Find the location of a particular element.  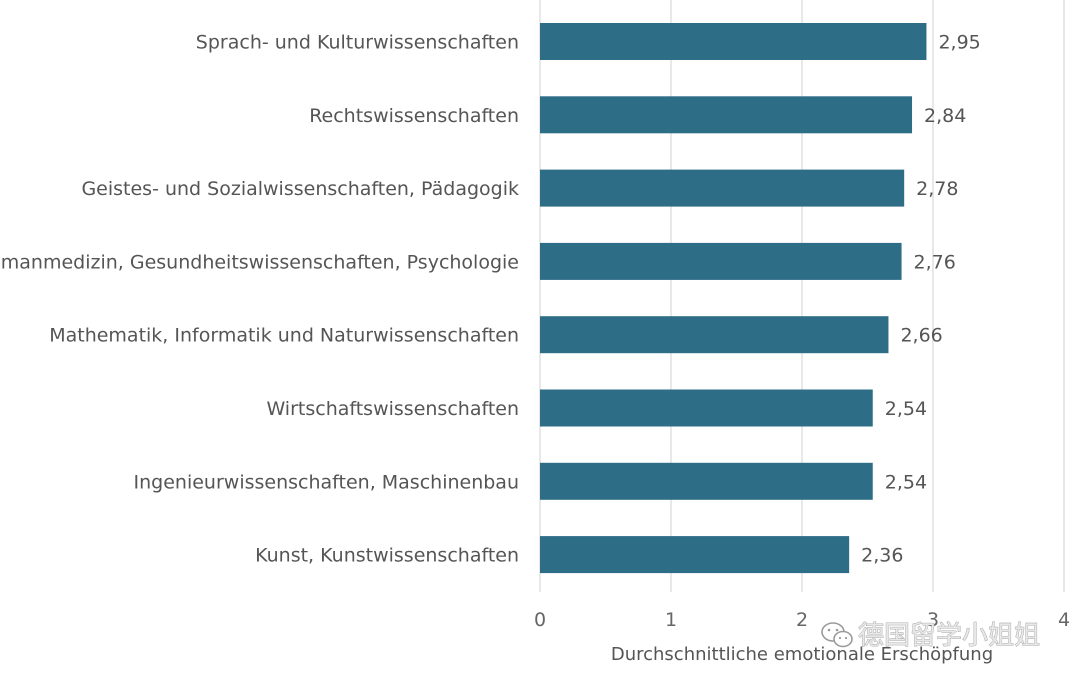

watermark: 德国留学小姐姐 is located at coordinates (930, 636).